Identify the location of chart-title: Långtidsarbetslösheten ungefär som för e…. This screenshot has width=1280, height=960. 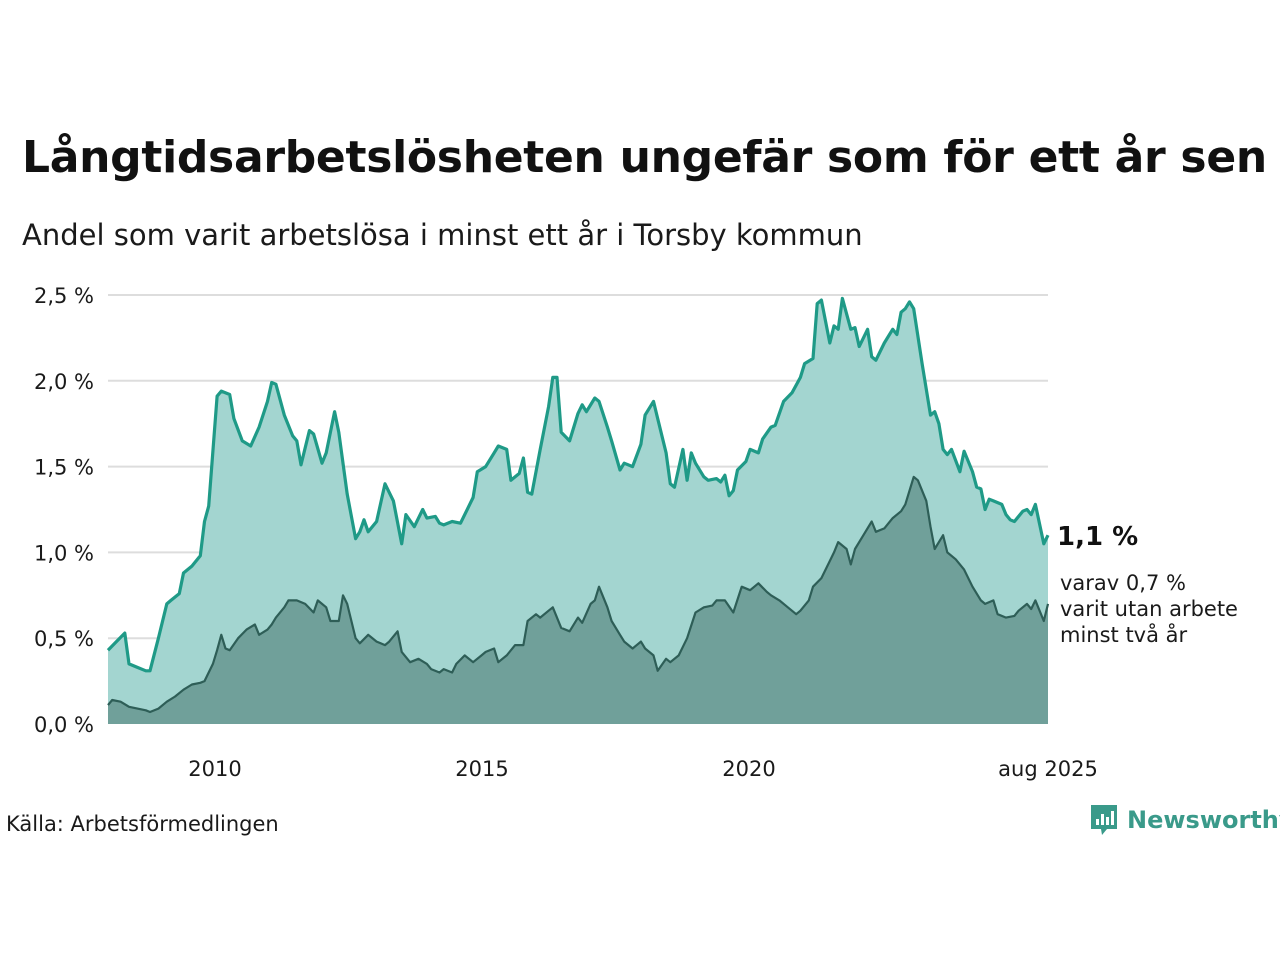
(644, 157).